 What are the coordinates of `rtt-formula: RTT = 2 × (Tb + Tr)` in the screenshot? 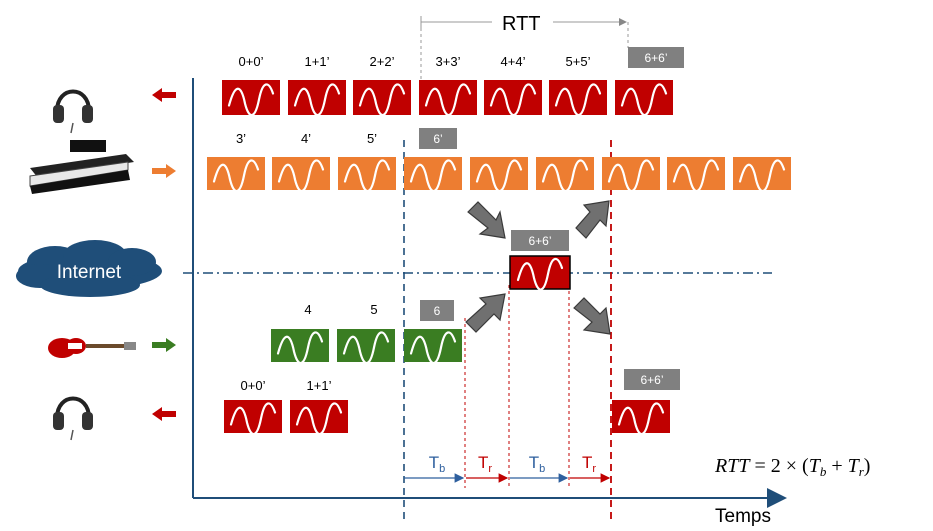 It's located at (792, 467).